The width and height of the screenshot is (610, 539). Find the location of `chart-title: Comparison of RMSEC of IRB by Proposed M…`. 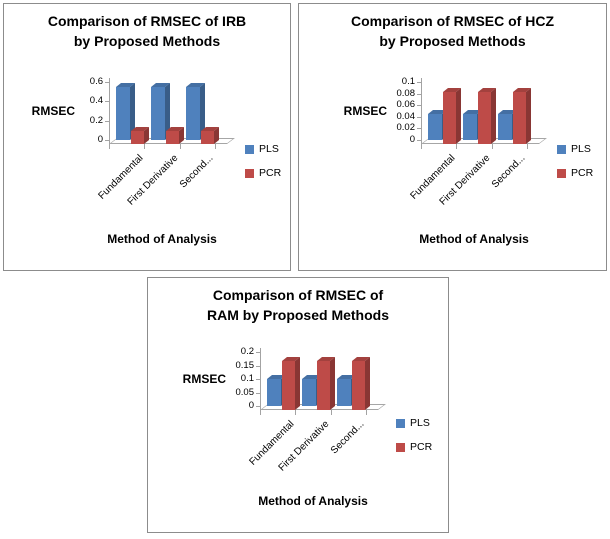

chart-title: Comparison of RMSEC of IRB by Proposed M… is located at coordinates (147, 31).